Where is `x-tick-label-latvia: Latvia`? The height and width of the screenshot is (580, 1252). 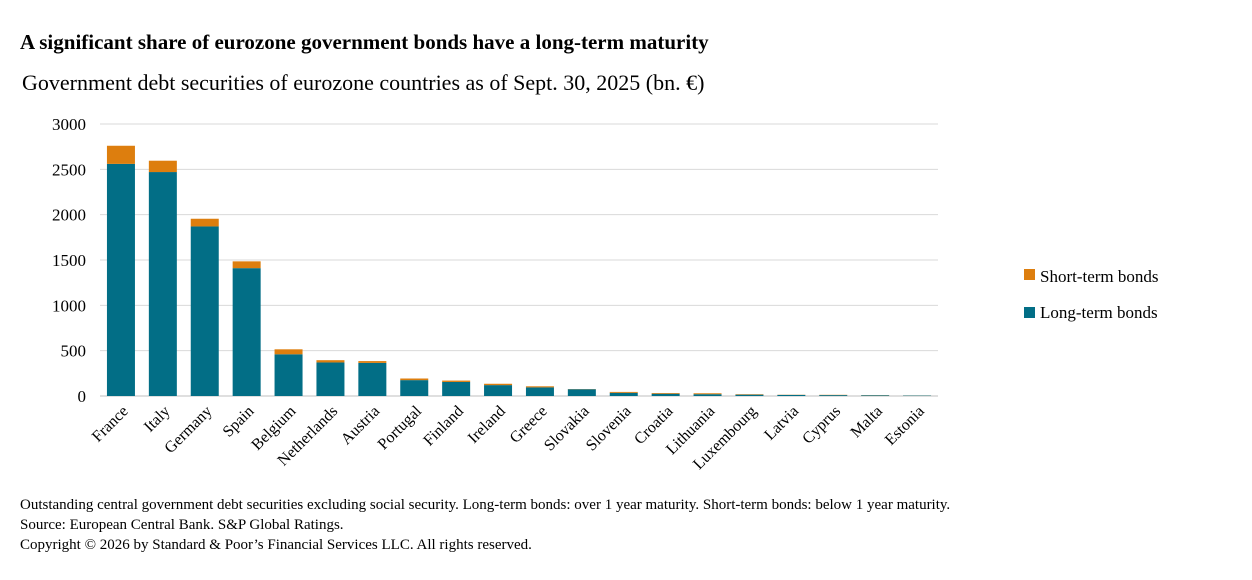
x-tick-label-latvia: Latvia is located at coordinates (781, 423).